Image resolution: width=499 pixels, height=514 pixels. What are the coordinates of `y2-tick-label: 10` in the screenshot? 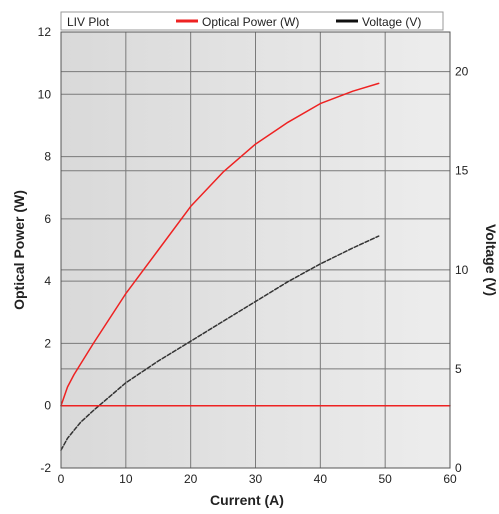 It's located at (462, 270).